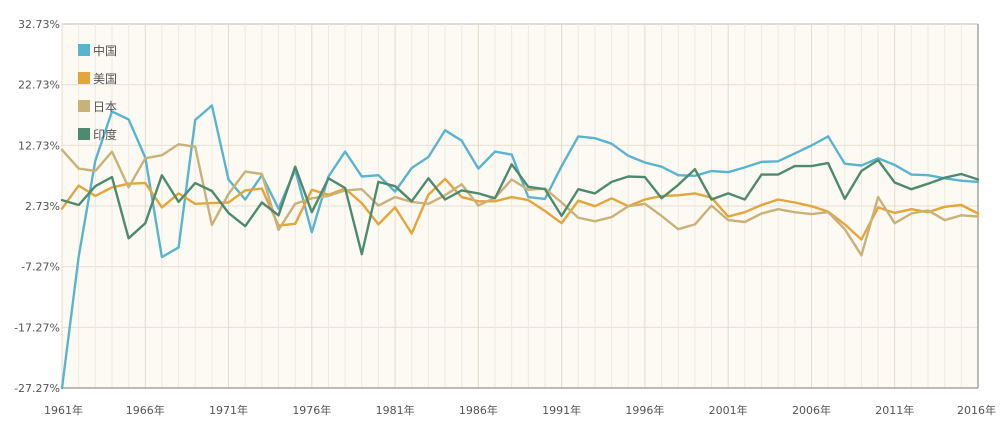  Describe the element at coordinates (39, 24) in the screenshot. I see `y-tick-label: 32.73%` at that location.